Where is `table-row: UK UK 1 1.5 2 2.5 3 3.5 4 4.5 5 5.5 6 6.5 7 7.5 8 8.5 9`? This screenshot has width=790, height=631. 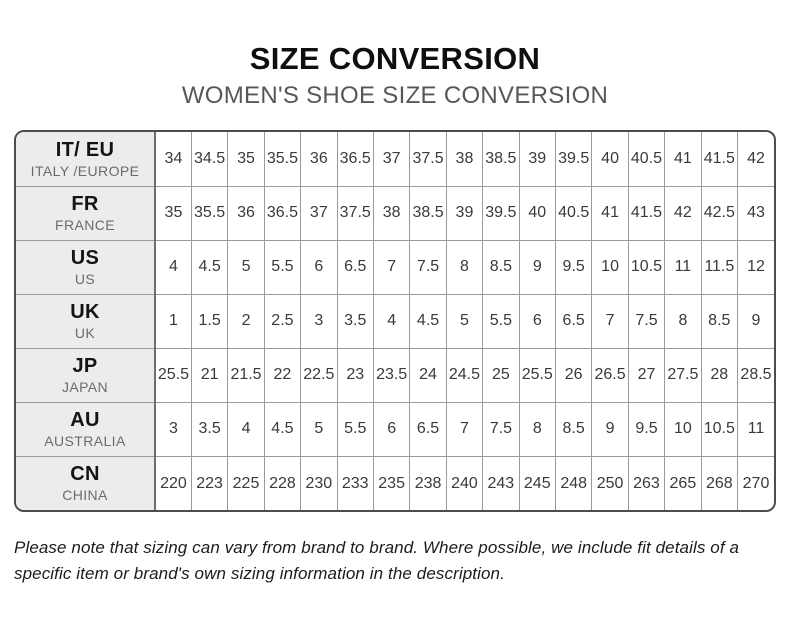
table-row: UK UK 1 1.5 2 2.5 3 3.5 4 4.5 5 5.5 6 6.5 7 7.5 8 8.5 9 is located at coordinates (395, 321).